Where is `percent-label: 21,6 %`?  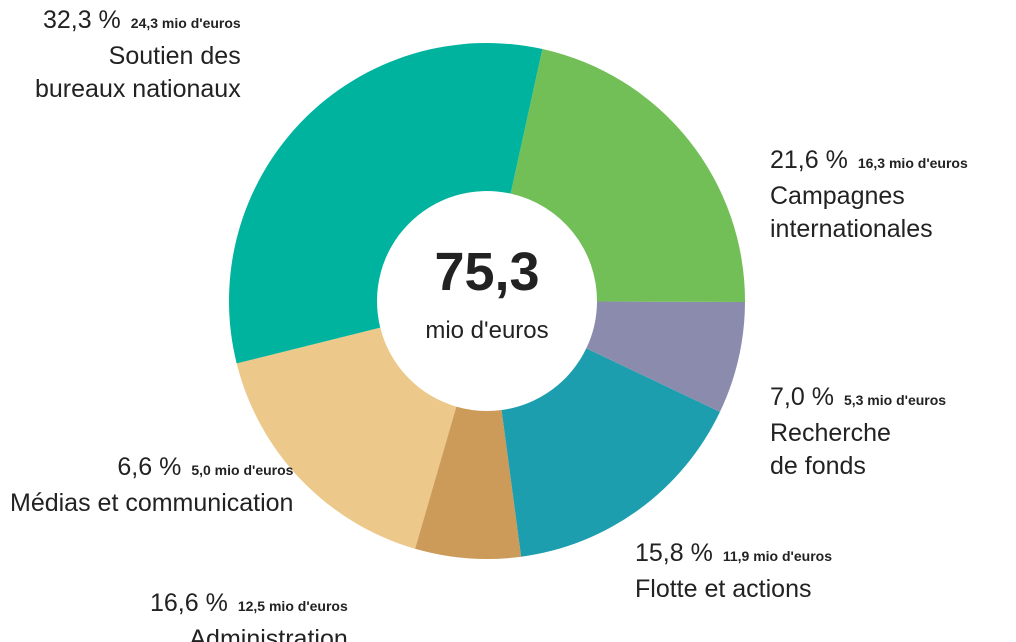 percent-label: 21,6 % is located at coordinates (809, 160).